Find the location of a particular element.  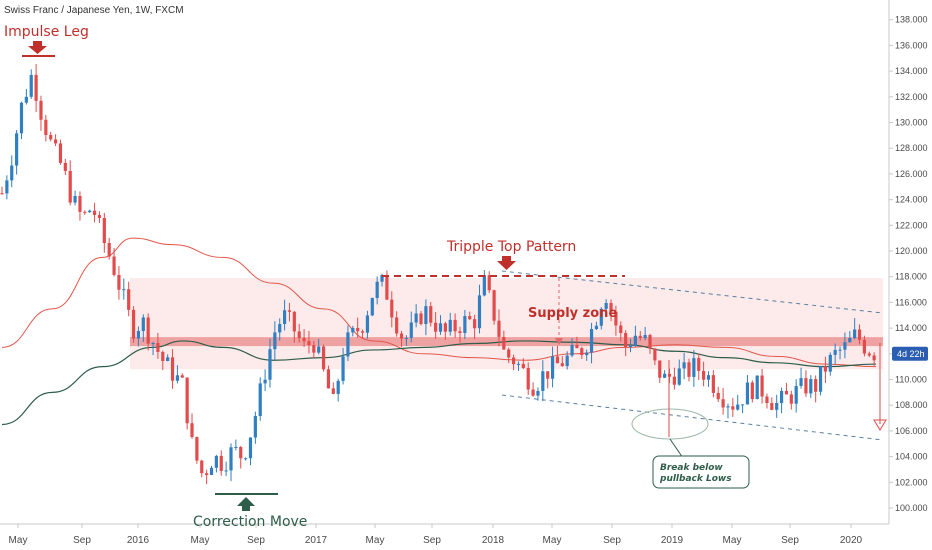

correction-arrow-icon is located at coordinates (246, 504).